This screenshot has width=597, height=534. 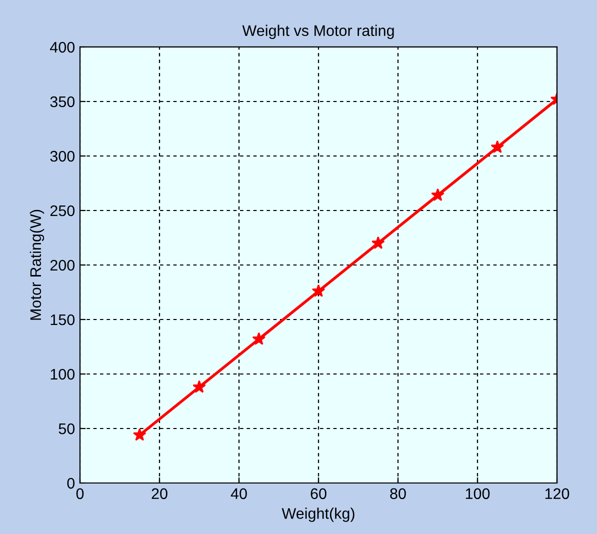 What do you see at coordinates (62, 156) in the screenshot?
I see `y-tick-label: 300` at bounding box center [62, 156].